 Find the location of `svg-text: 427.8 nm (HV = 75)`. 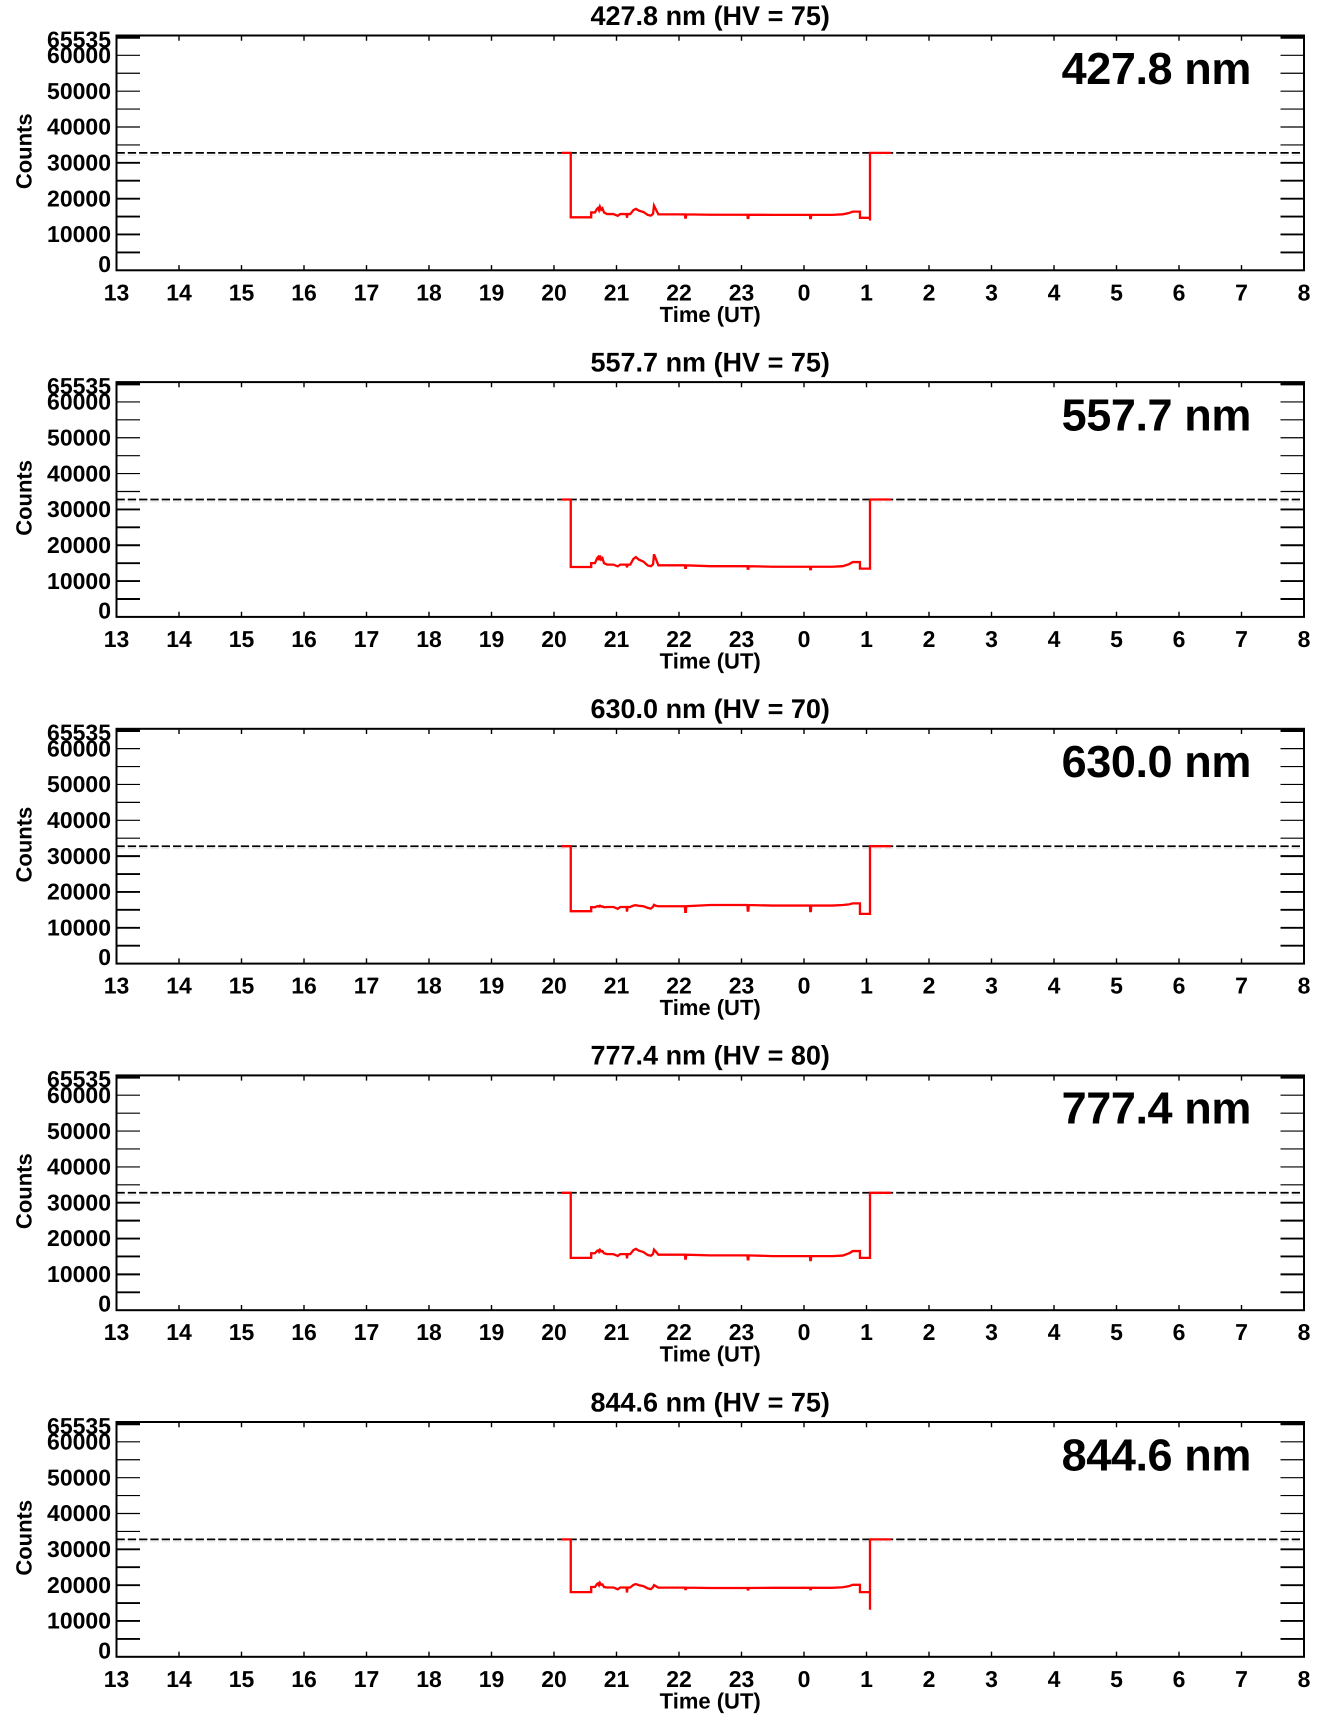

svg-text: 427.8 nm (HV = 75) is located at coordinates (710, 16).